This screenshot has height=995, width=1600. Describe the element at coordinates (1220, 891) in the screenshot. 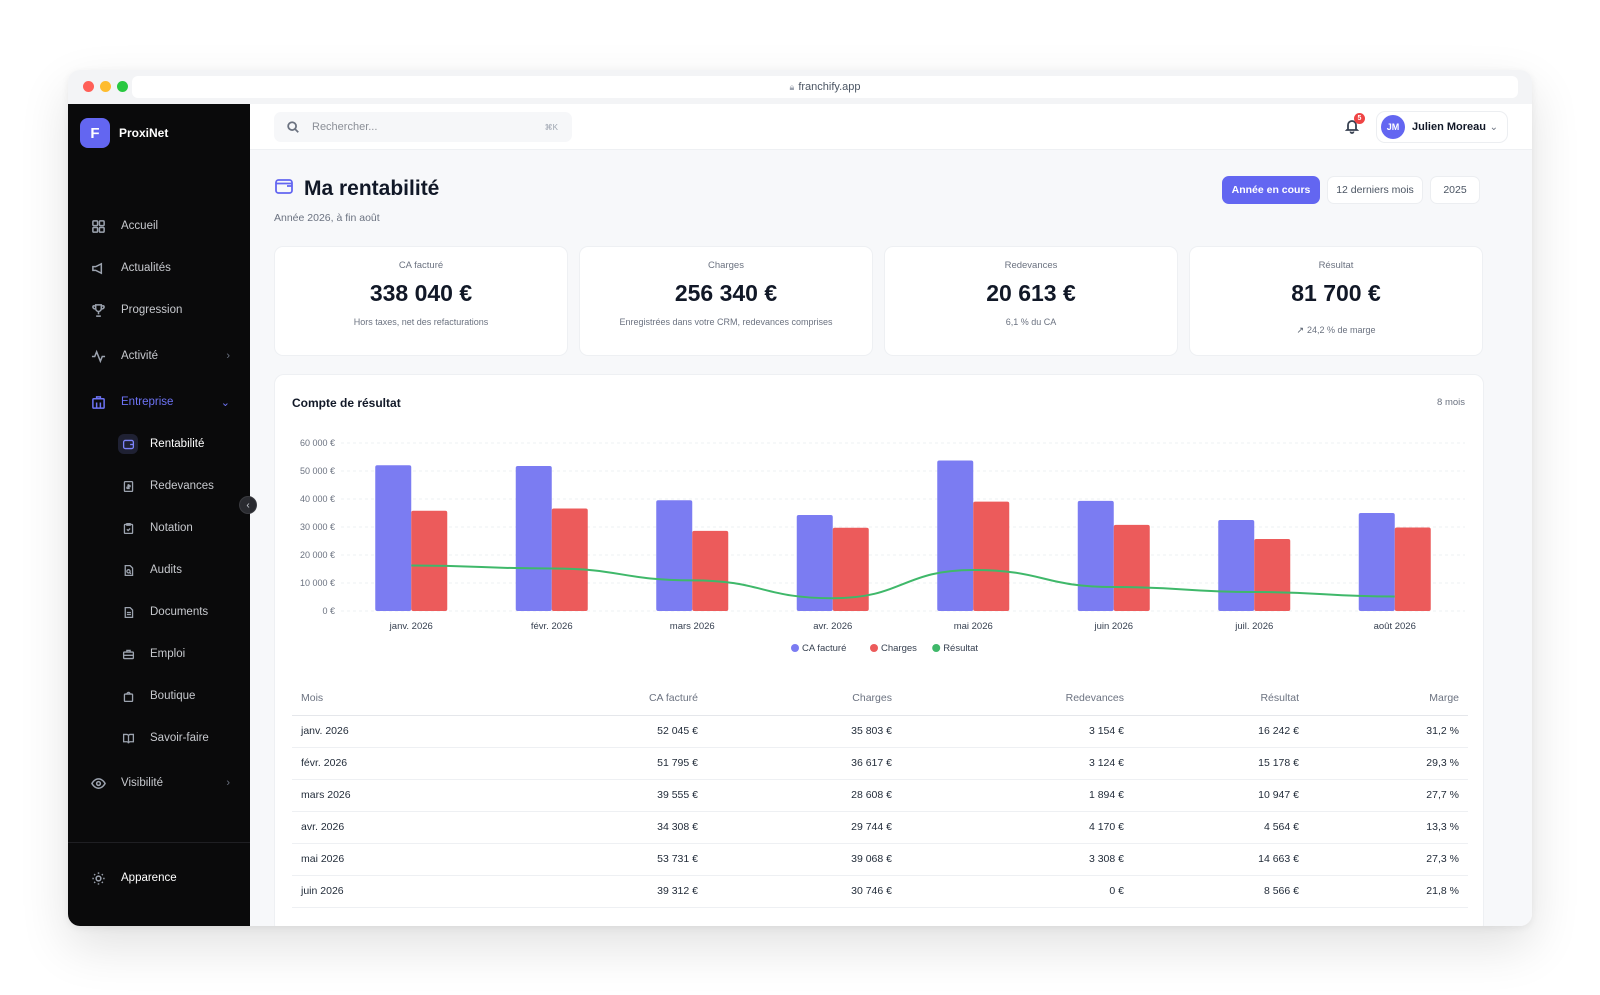

I see `cell-resultat: 8 566 €` at that location.